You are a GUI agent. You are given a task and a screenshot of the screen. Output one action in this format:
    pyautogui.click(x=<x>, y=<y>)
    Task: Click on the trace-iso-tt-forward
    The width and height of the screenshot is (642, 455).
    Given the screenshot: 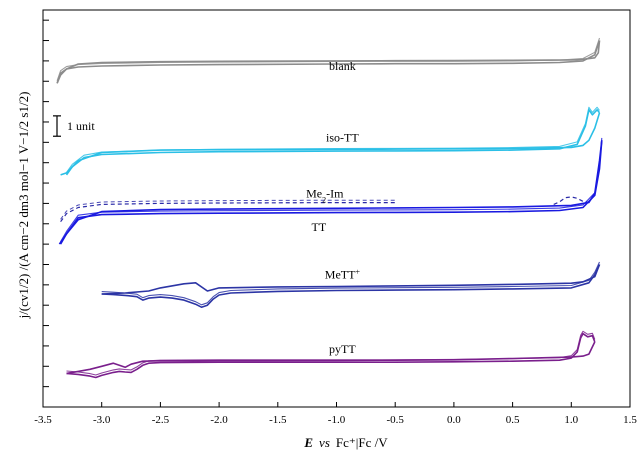 What is the action you would take?
    pyautogui.click(x=333, y=142)
    